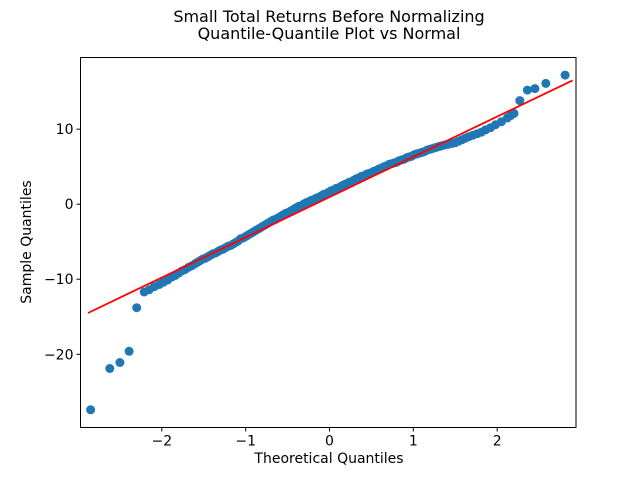 This screenshot has height=480, width=640. What do you see at coordinates (329, 459) in the screenshot?
I see `x-axis-label: Theoretical Quantiles` at bounding box center [329, 459].